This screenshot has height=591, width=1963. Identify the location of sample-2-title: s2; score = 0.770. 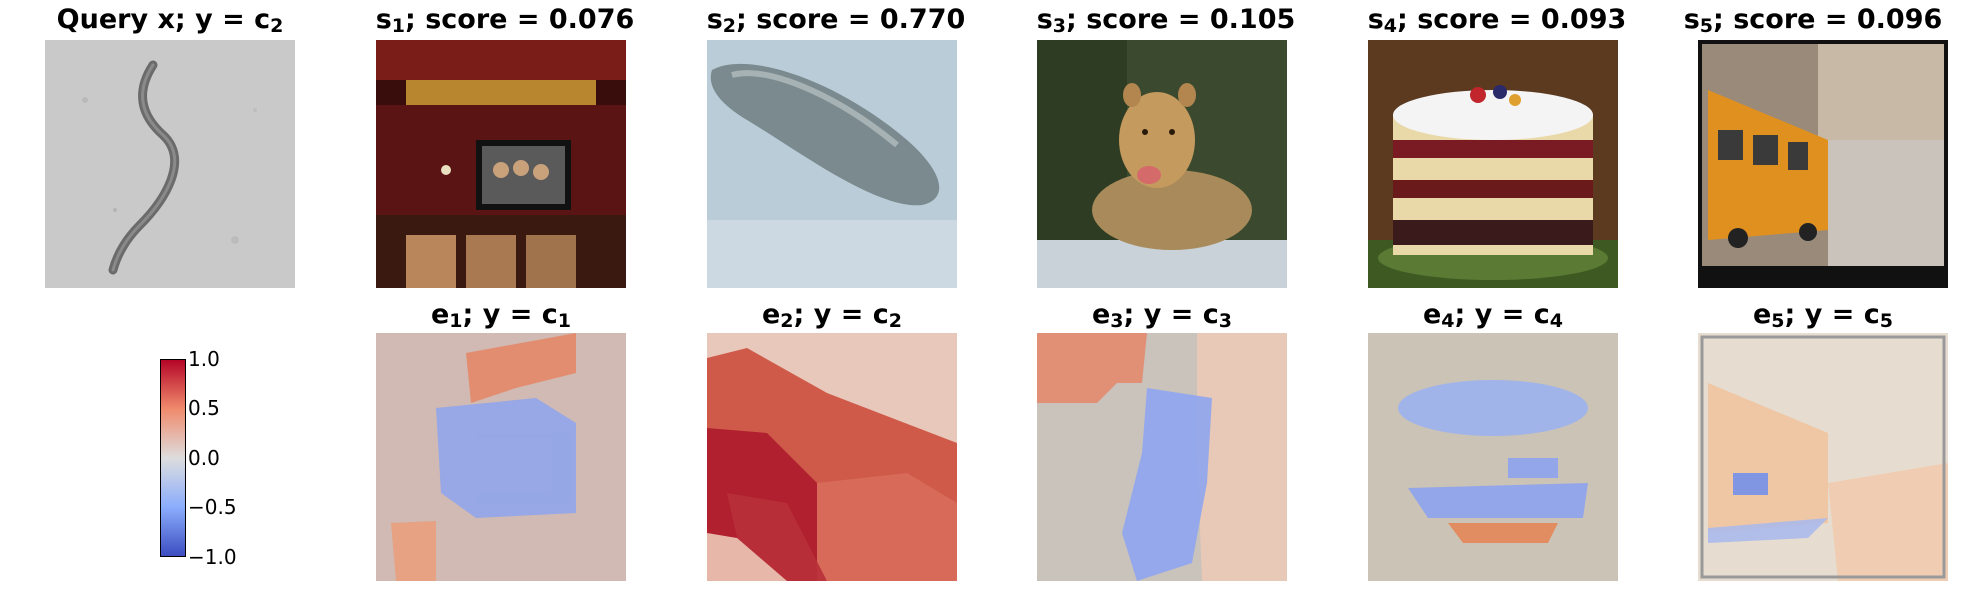
(836, 20).